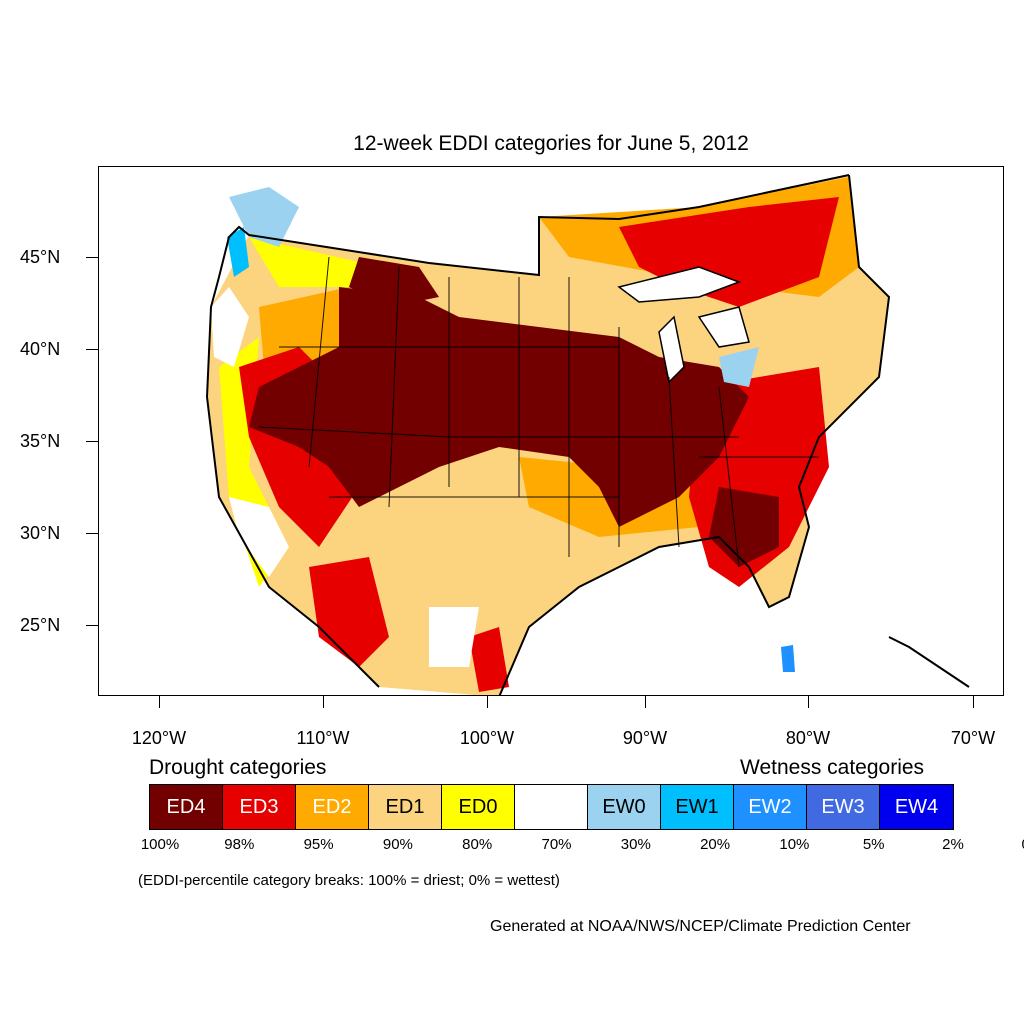  I want to click on category-legend: ED4 ED3 ED2 ED1 ED0 EW0 EW1 EW2 EW3 EW4, so click(551, 807).